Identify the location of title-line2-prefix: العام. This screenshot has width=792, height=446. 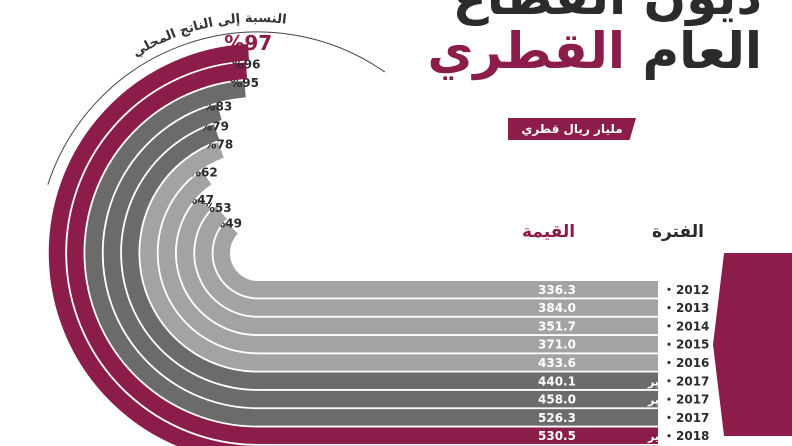
(693, 51).